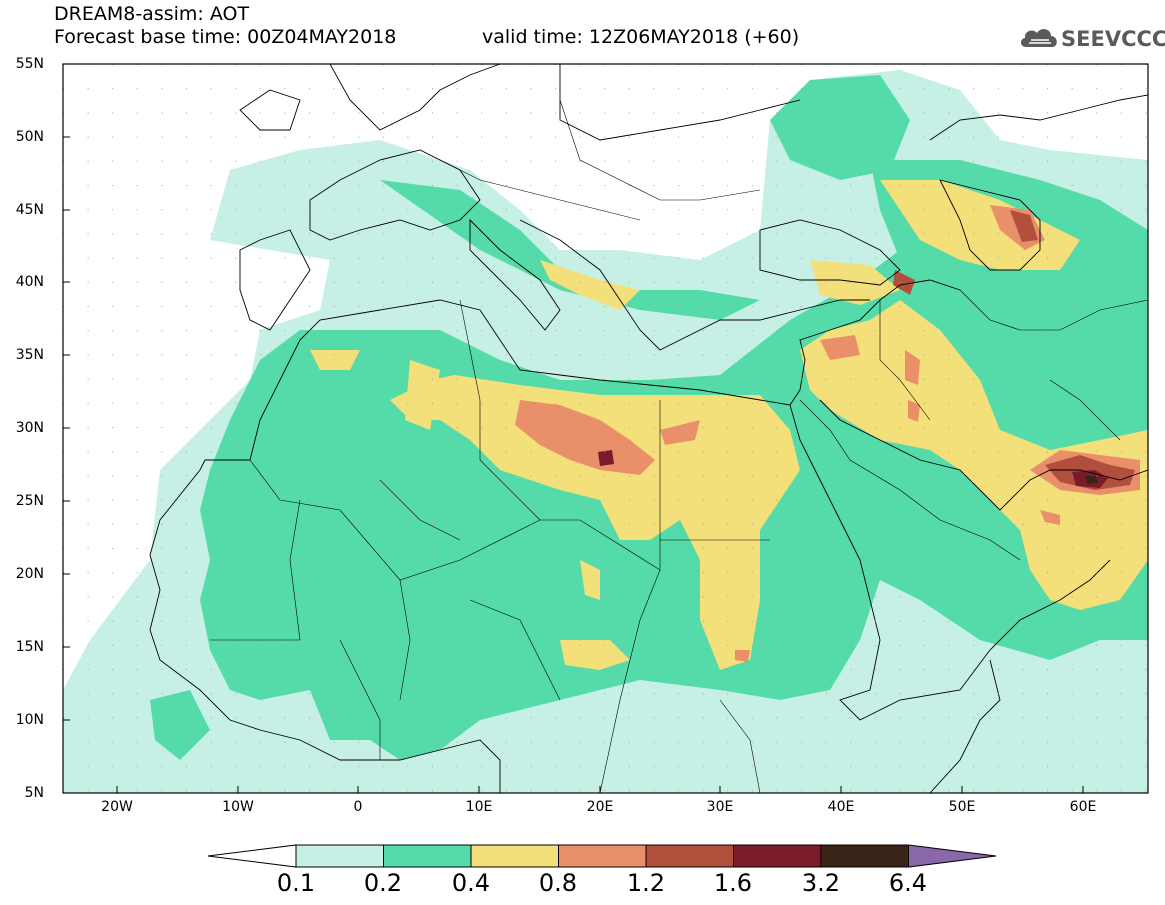 Image resolution: width=1165 pixels, height=905 pixels. I want to click on colorbar-lower-arrow, so click(252, 856).